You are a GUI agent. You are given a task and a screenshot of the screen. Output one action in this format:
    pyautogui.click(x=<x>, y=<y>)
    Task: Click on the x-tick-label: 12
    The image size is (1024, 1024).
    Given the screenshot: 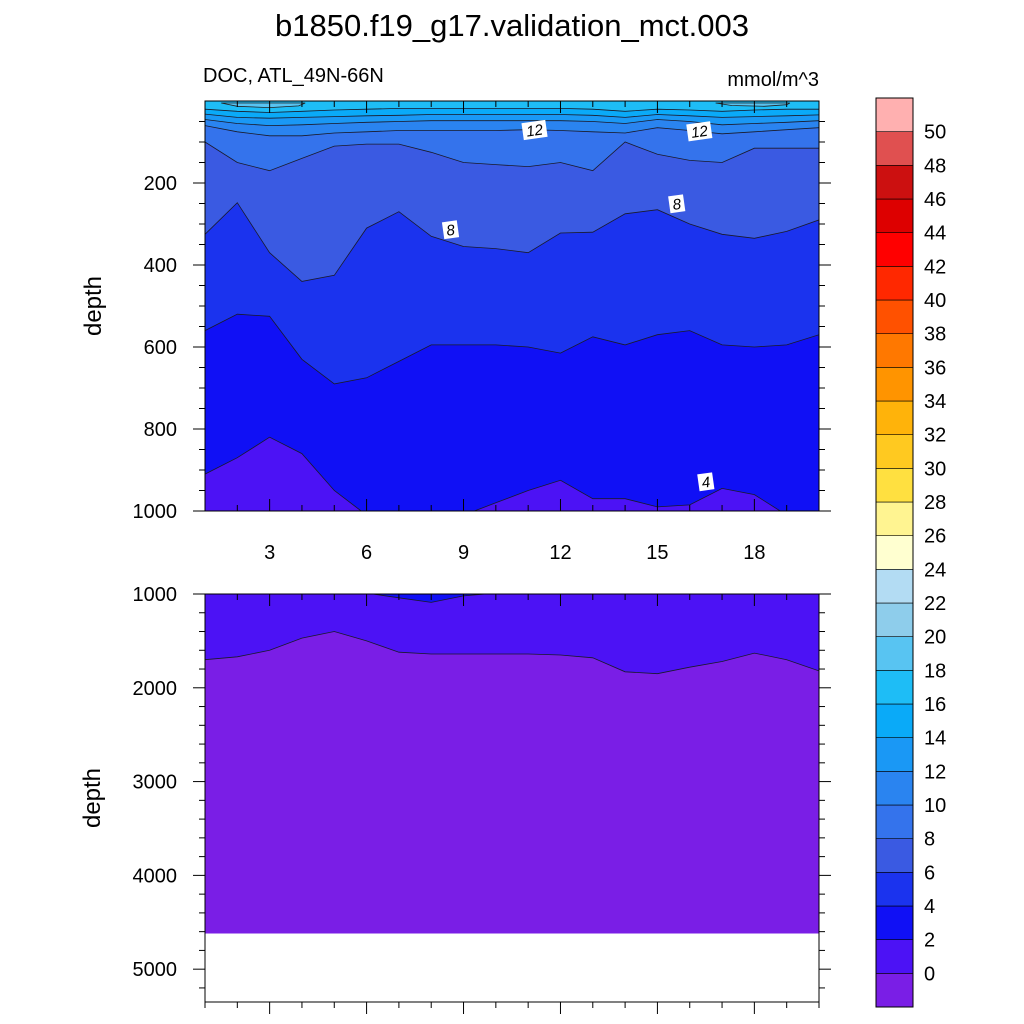 What is the action you would take?
    pyautogui.click(x=560, y=553)
    